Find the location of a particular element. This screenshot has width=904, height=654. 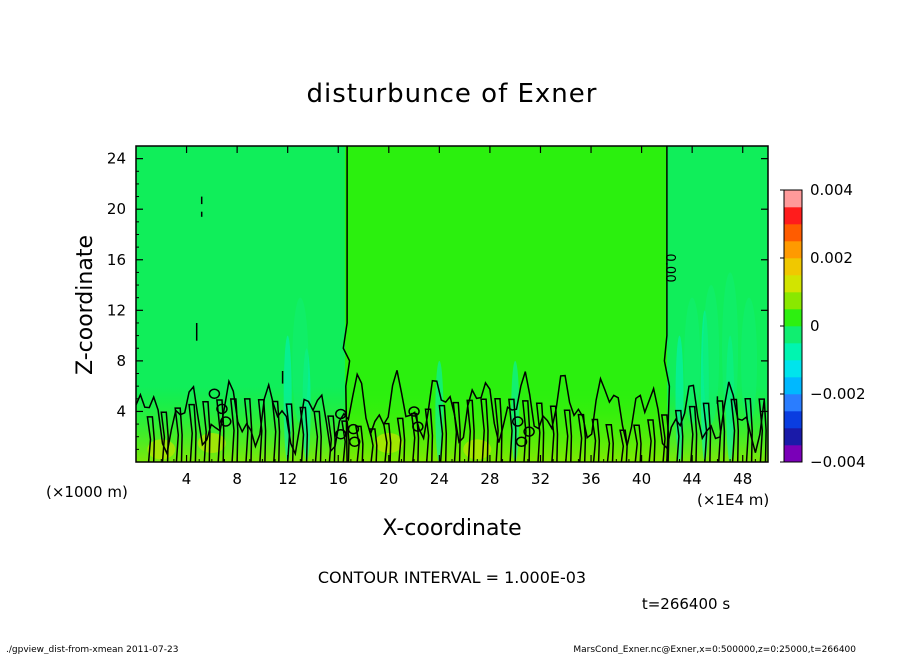

x-tick-label-5: 24 is located at coordinates (439, 479).